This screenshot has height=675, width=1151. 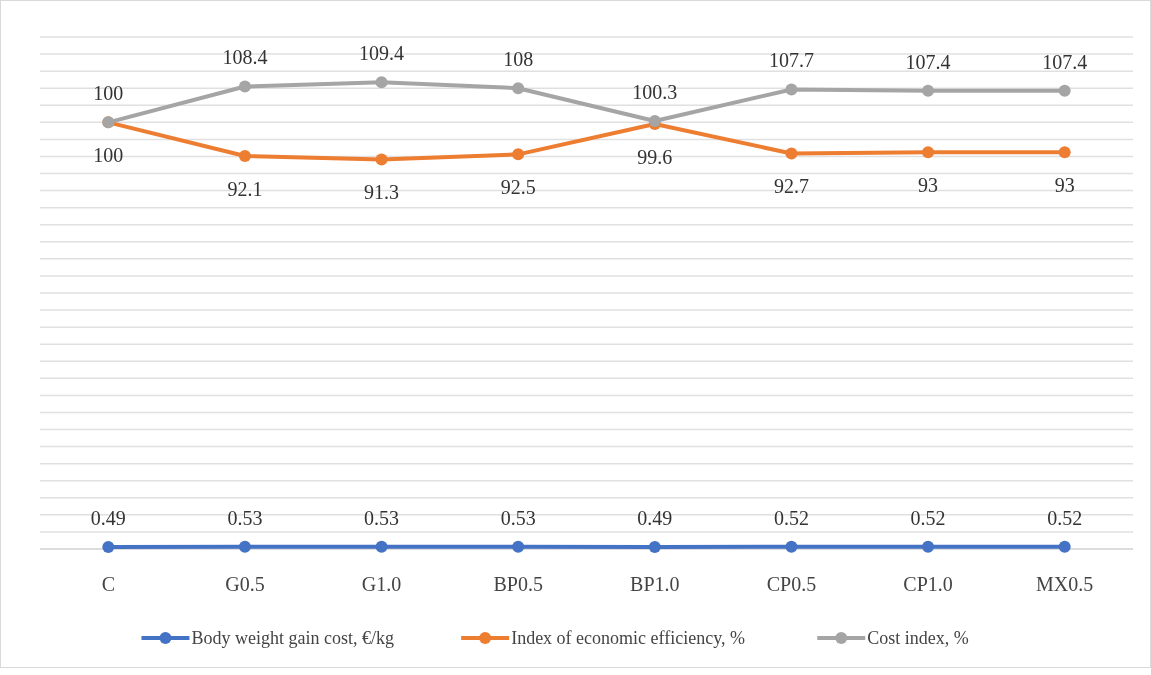 What do you see at coordinates (245, 584) in the screenshot?
I see `x-tick-label: G0.5` at bounding box center [245, 584].